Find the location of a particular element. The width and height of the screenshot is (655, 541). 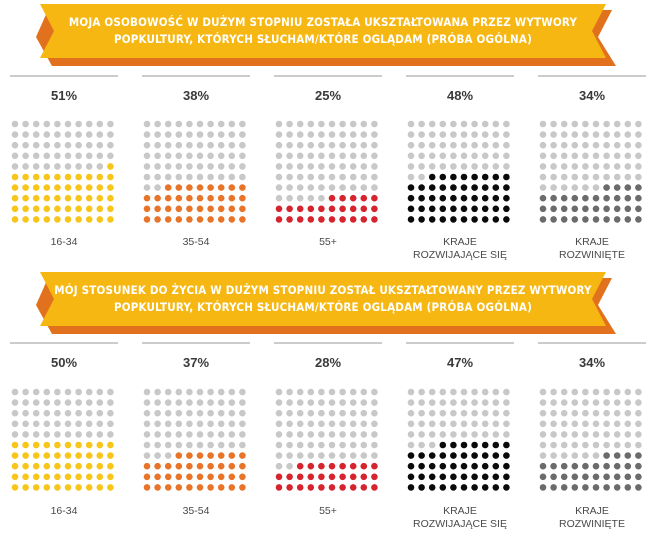

category-label: ROZWINIĘTE is located at coordinates (592, 255).